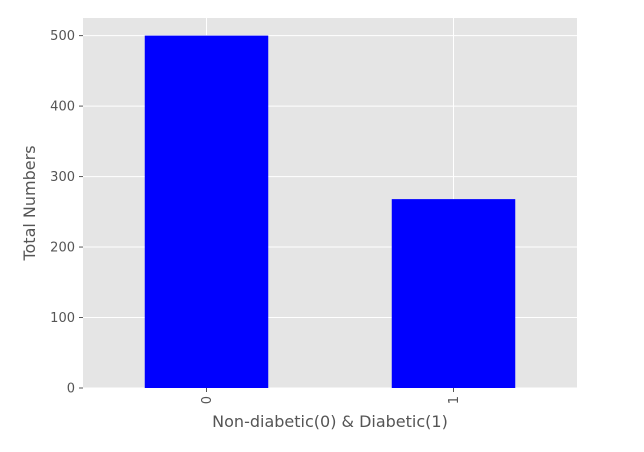 Image resolution: width=644 pixels, height=452 pixels. I want to click on y-tick-label: 0, so click(71, 389).